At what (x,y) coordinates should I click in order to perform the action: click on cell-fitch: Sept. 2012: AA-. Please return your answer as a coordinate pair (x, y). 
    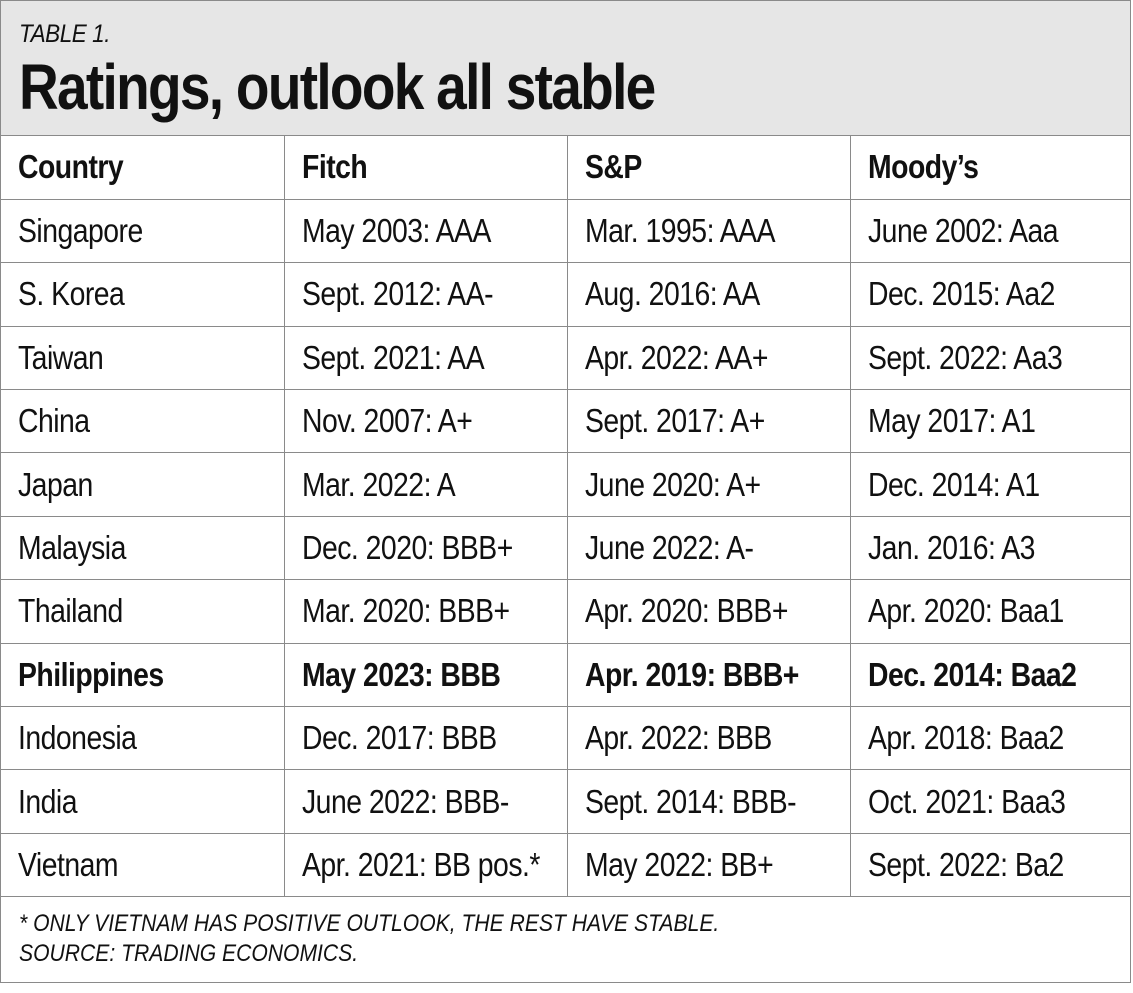
    Looking at the image, I should click on (426, 294).